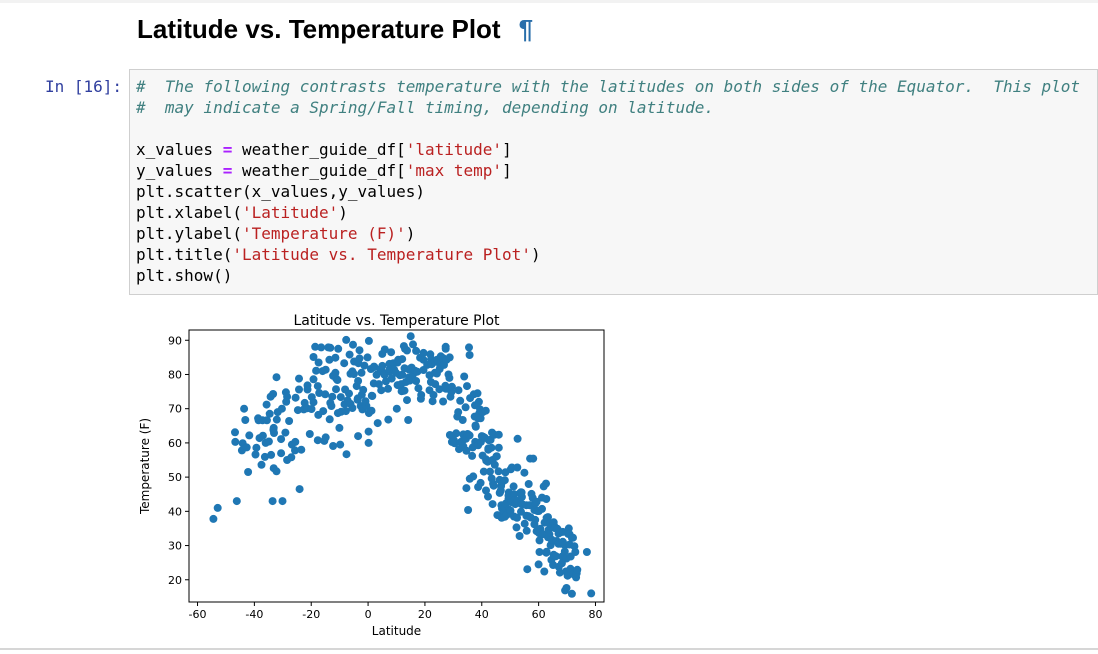  I want to click on code-token: 'max temp', so click(454, 170).